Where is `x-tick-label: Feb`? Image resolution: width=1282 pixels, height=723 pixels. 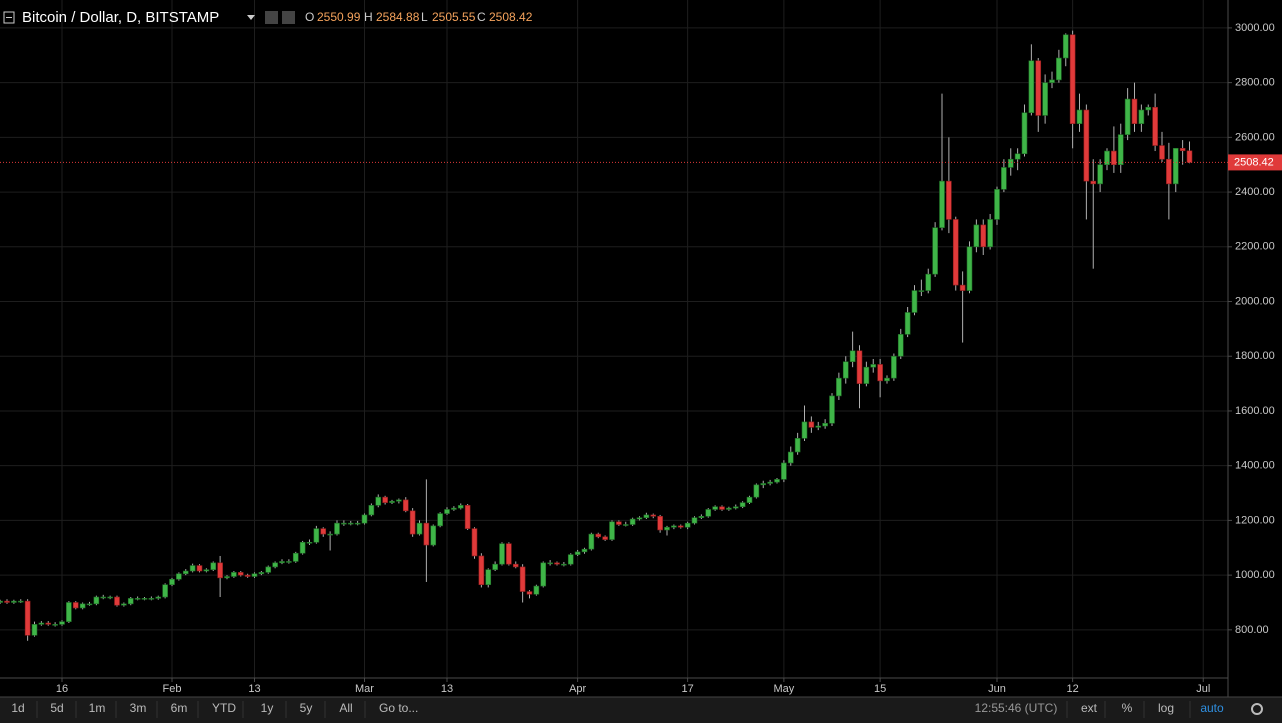
x-tick-label: Feb is located at coordinates (172, 689).